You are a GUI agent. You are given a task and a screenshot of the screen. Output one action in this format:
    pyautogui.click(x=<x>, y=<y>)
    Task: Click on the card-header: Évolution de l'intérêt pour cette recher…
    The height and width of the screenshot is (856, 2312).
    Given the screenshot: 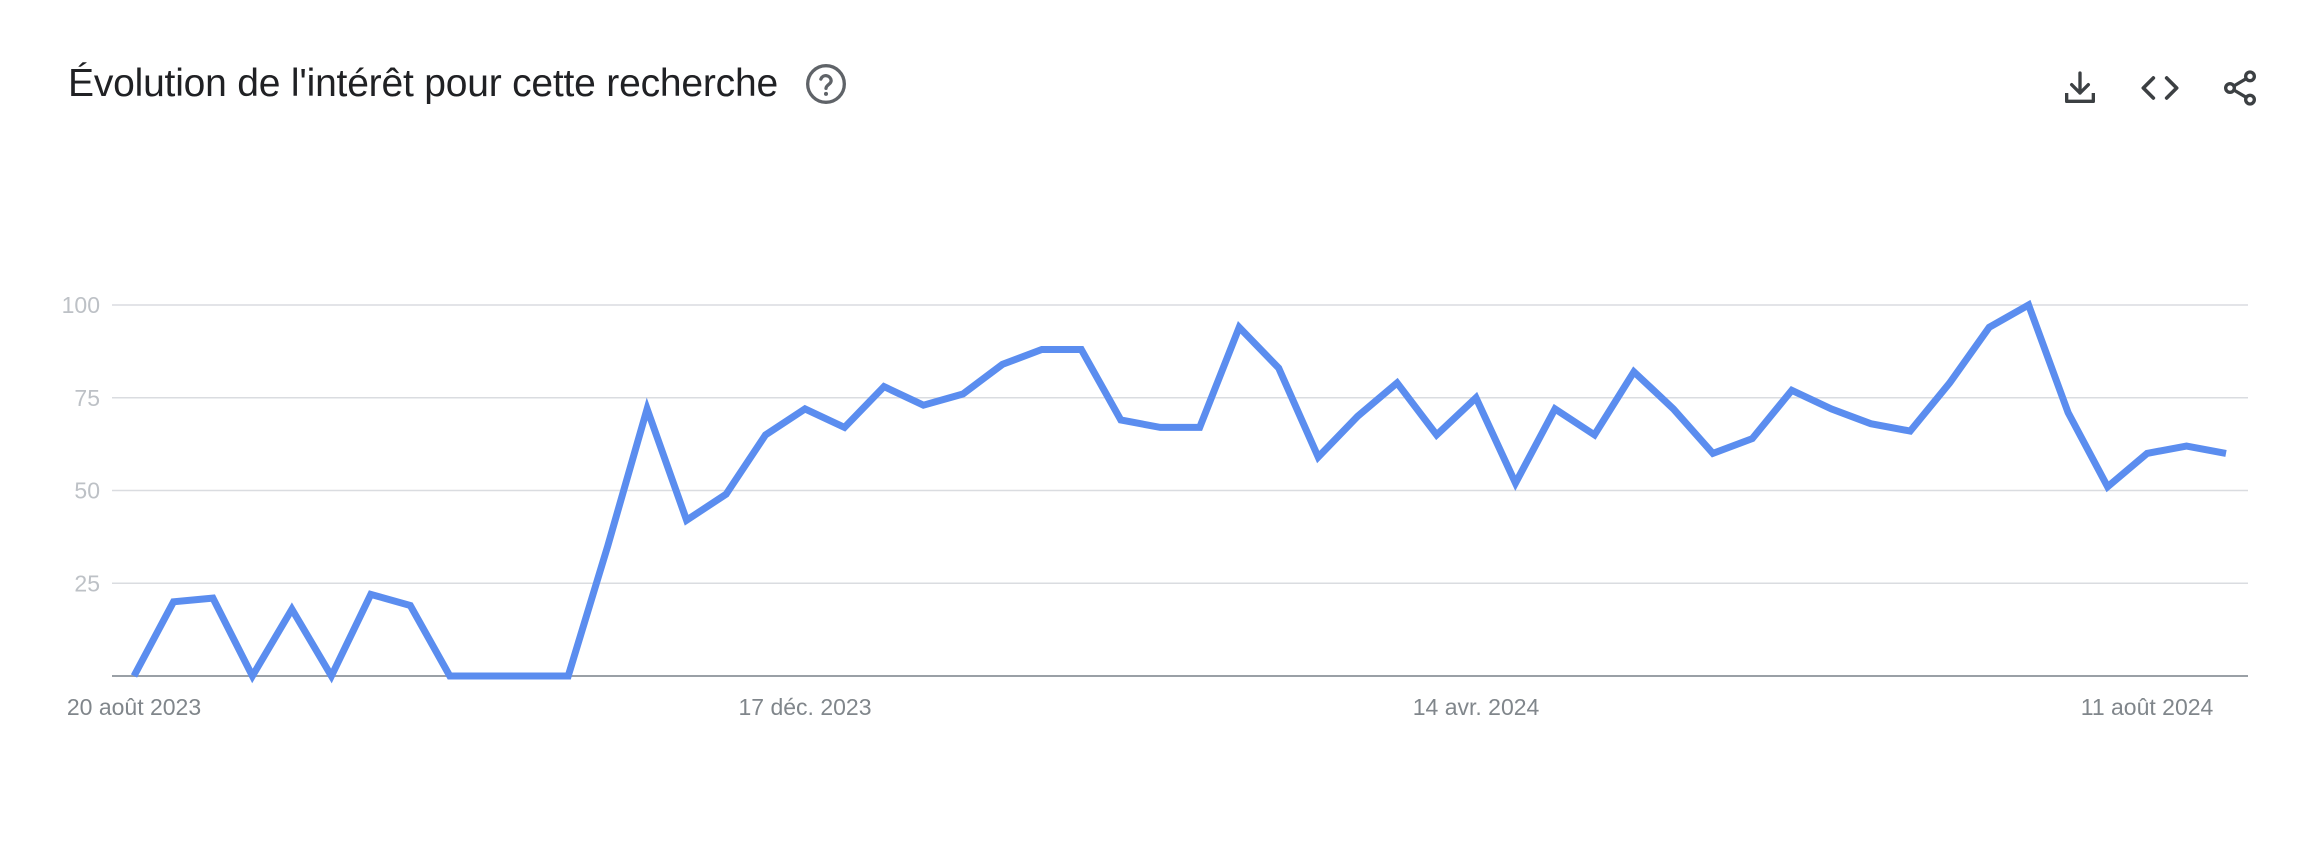 What is the action you would take?
    pyautogui.click(x=458, y=84)
    